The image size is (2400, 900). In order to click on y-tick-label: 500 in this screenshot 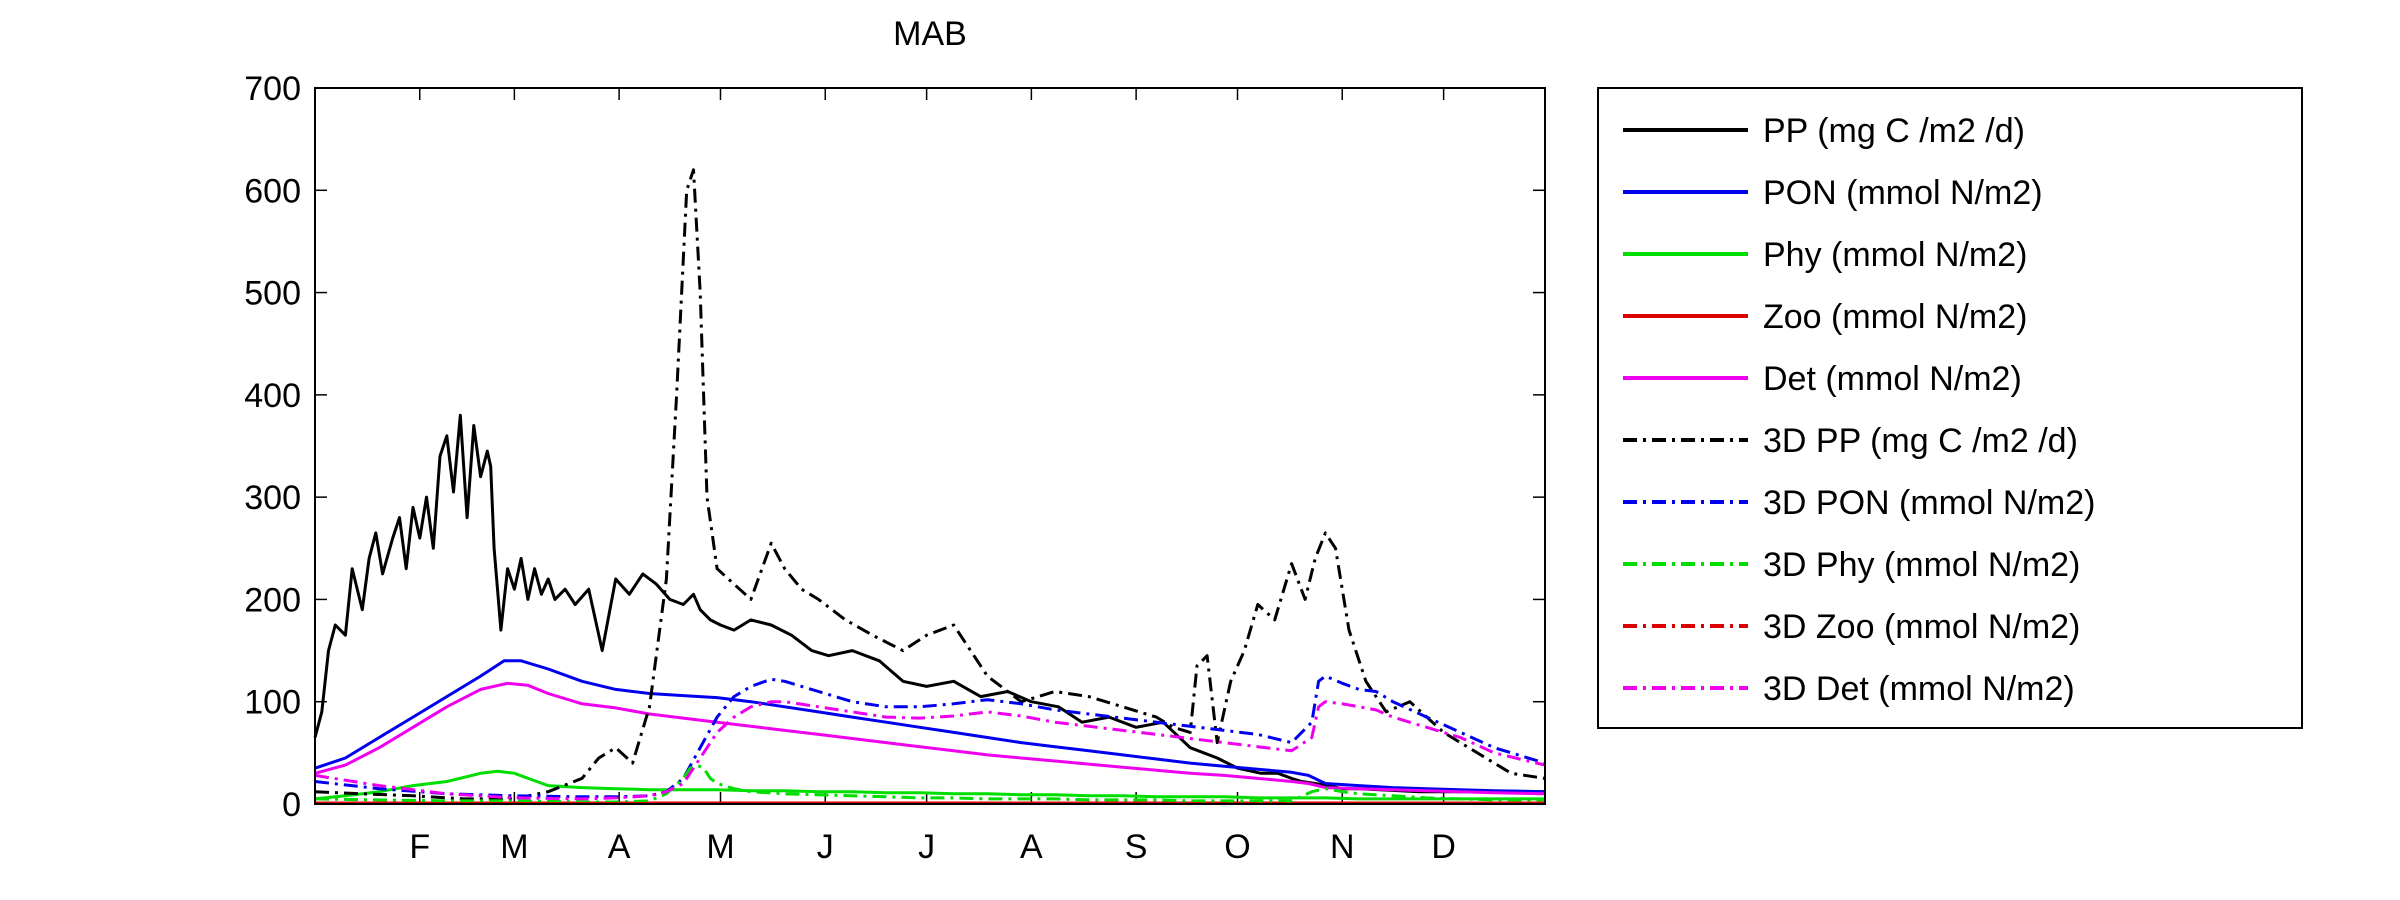, I will do `click(272, 294)`.